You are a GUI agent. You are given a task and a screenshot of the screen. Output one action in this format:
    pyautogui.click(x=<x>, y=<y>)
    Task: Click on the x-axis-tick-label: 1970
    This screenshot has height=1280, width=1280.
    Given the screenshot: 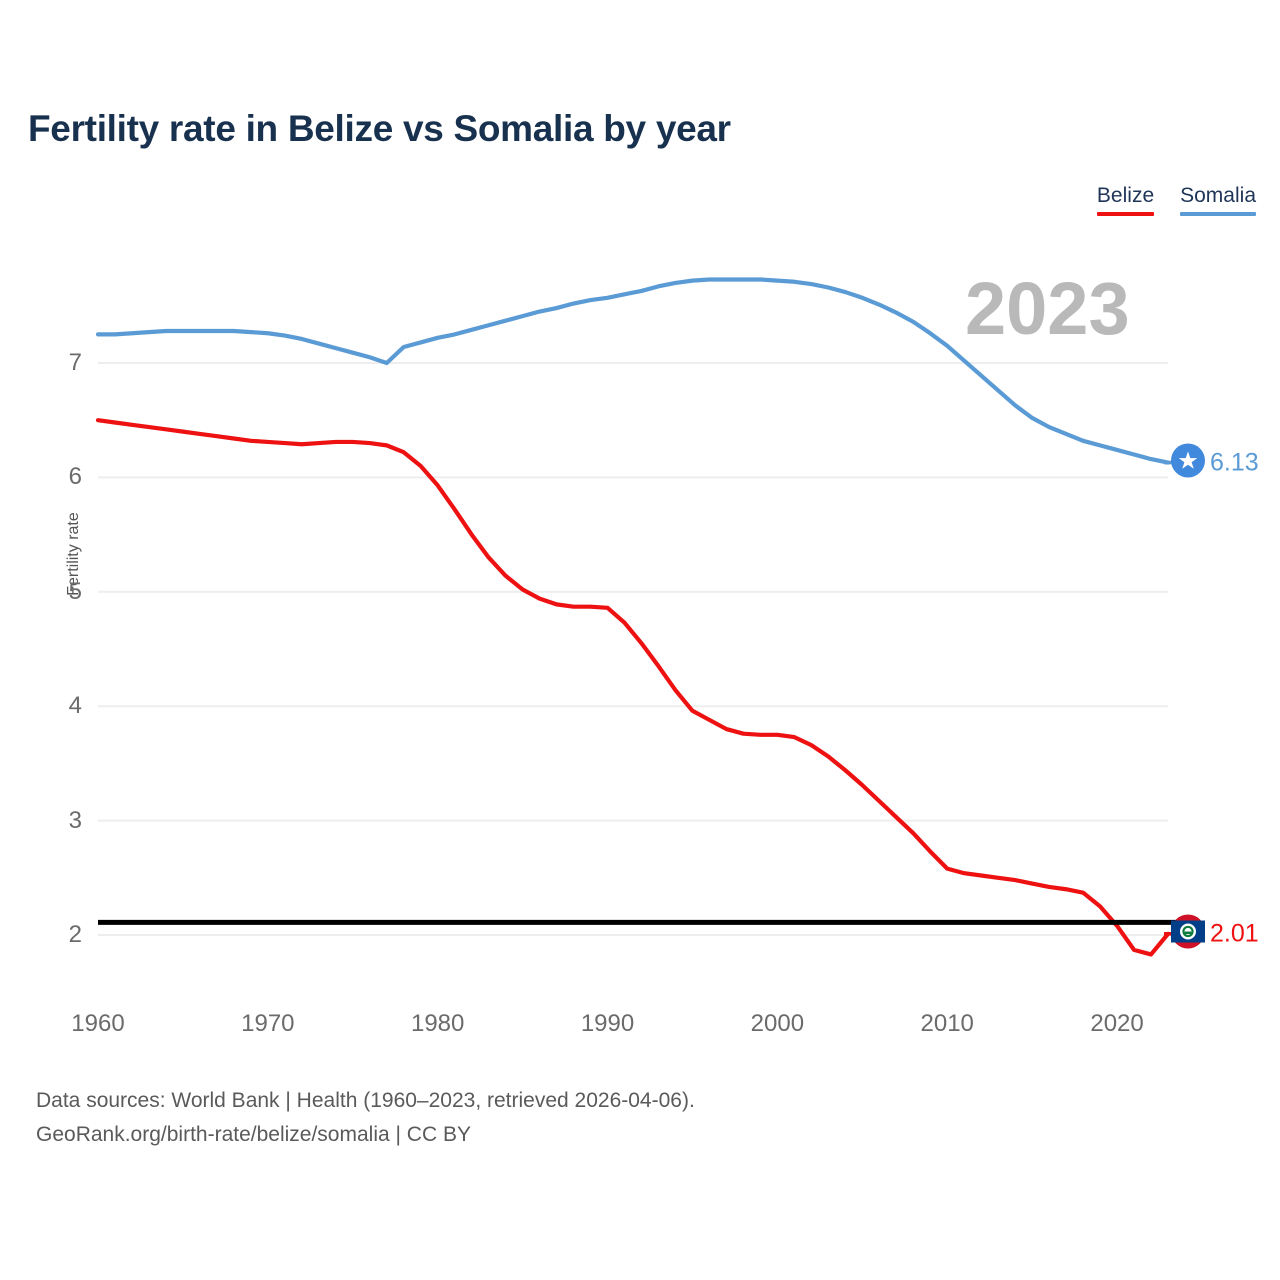 What is the action you would take?
    pyautogui.click(x=268, y=1023)
    